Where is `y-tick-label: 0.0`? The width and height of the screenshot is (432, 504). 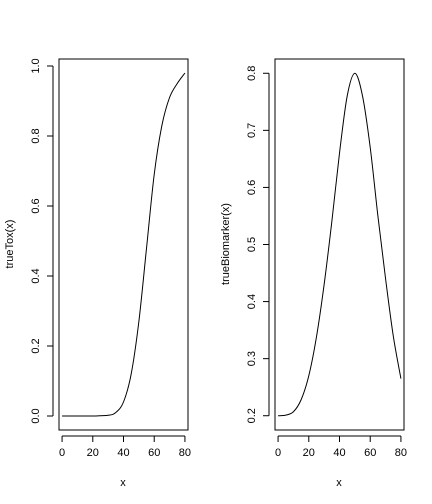
y-tick-label: 0.0 is located at coordinates (36, 415).